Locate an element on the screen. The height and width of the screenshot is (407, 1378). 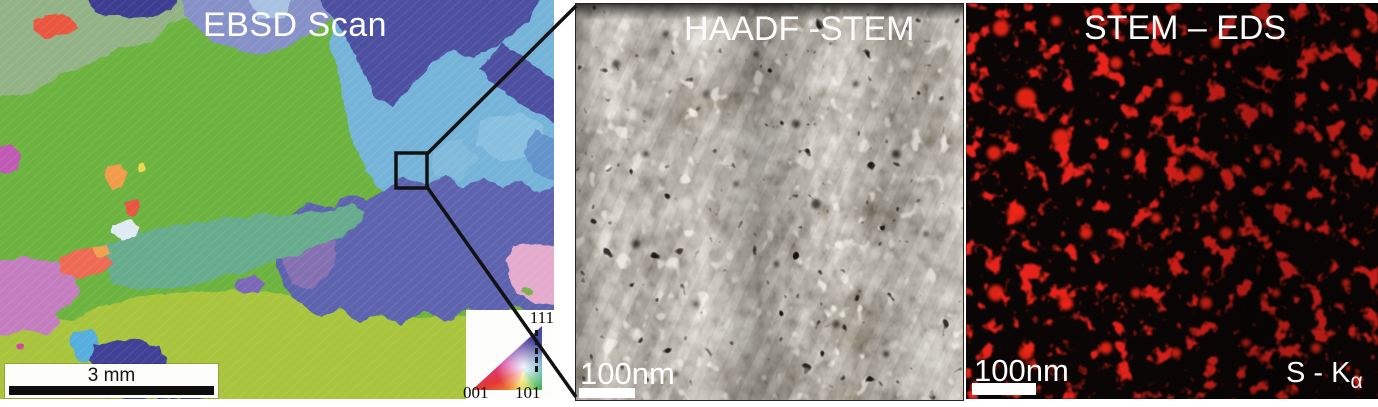
eds-signal-element: S - K is located at coordinates (1318, 373).